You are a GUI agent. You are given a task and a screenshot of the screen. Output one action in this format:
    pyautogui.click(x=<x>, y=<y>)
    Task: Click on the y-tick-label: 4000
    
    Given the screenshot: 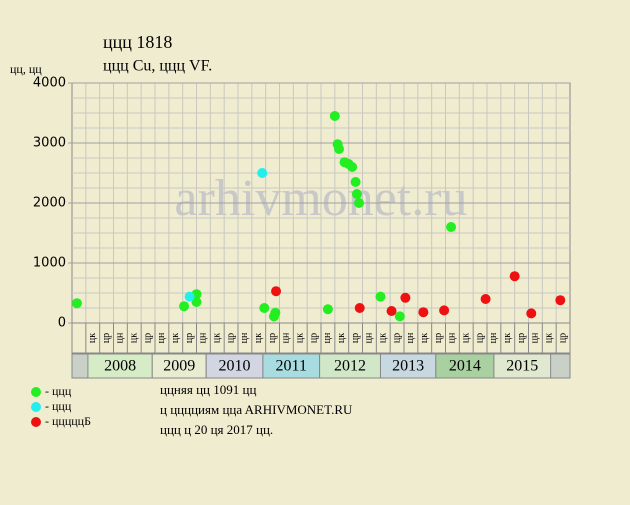 What is the action you would take?
    pyautogui.click(x=49, y=83)
    